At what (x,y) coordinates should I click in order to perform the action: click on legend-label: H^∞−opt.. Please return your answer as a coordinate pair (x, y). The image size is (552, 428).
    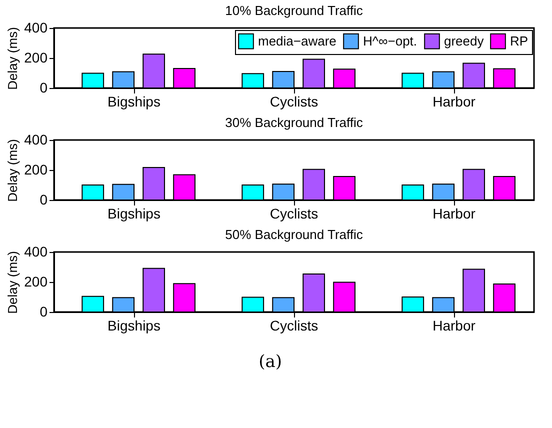
    Looking at the image, I should click on (390, 40).